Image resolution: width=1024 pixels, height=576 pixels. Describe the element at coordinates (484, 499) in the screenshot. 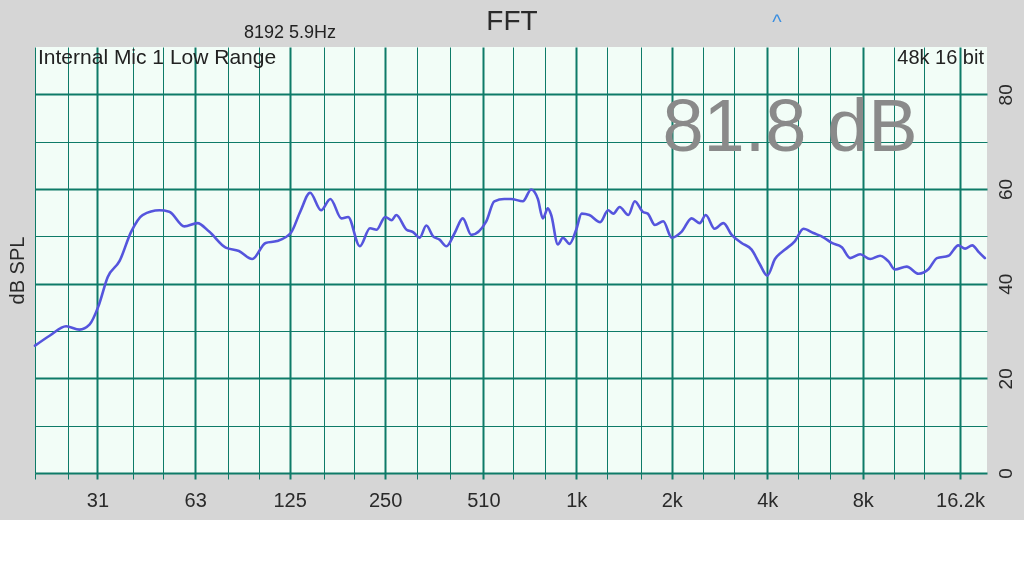

I see `x-tick-label: 510` at that location.